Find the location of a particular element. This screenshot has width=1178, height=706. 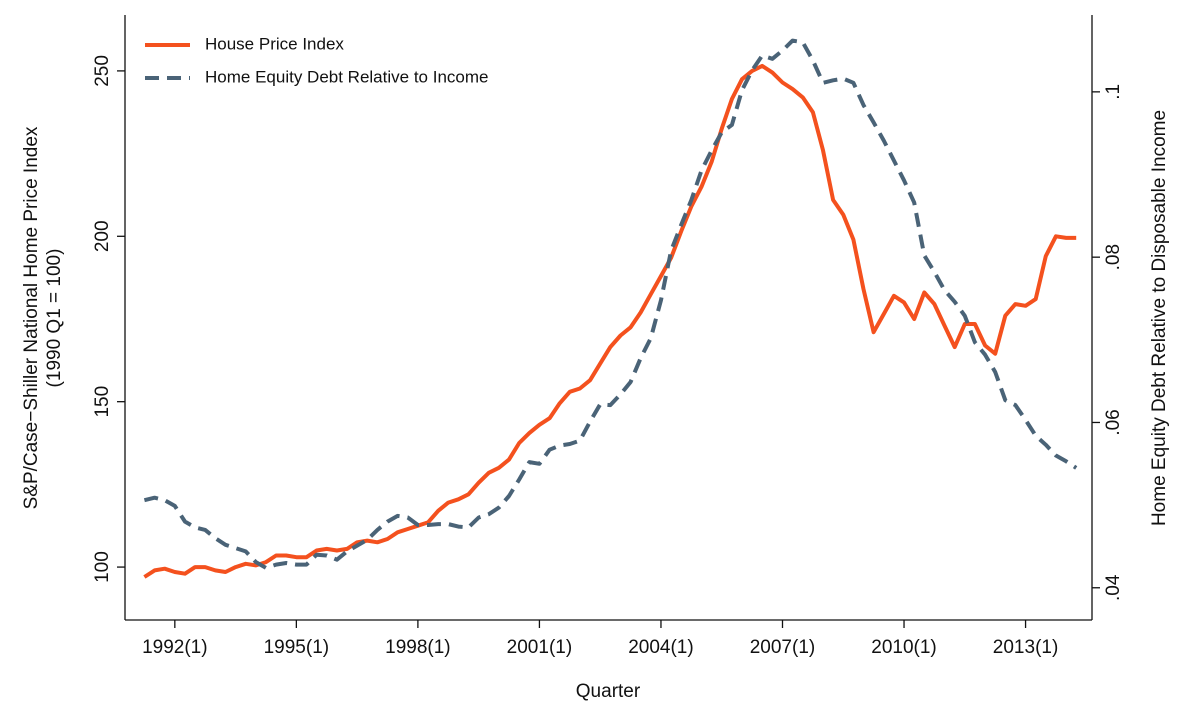

y-axis-label: (1990 Q1 = 100) is located at coordinates (54, 318).